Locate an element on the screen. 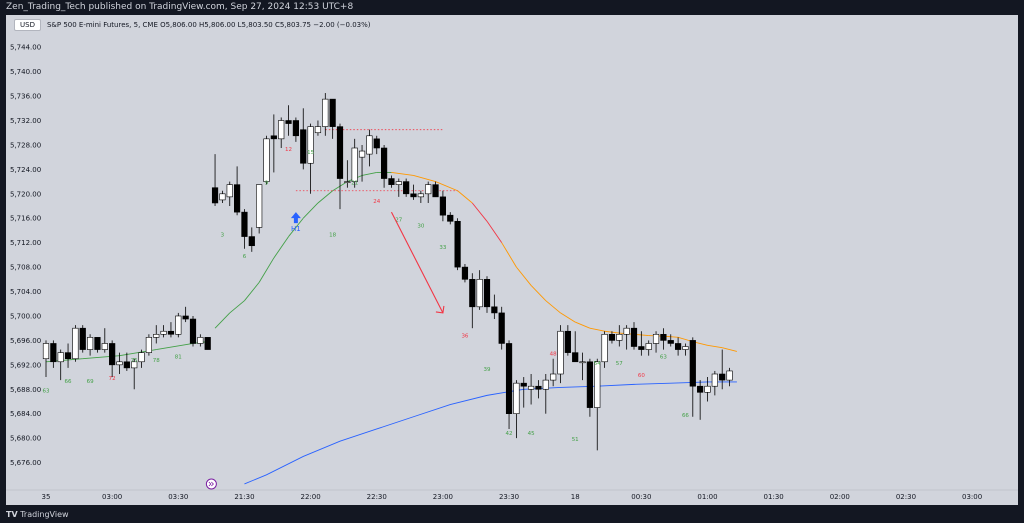 The height and width of the screenshot is (523, 1024). bar-count-label: 12 is located at coordinates (288, 150).